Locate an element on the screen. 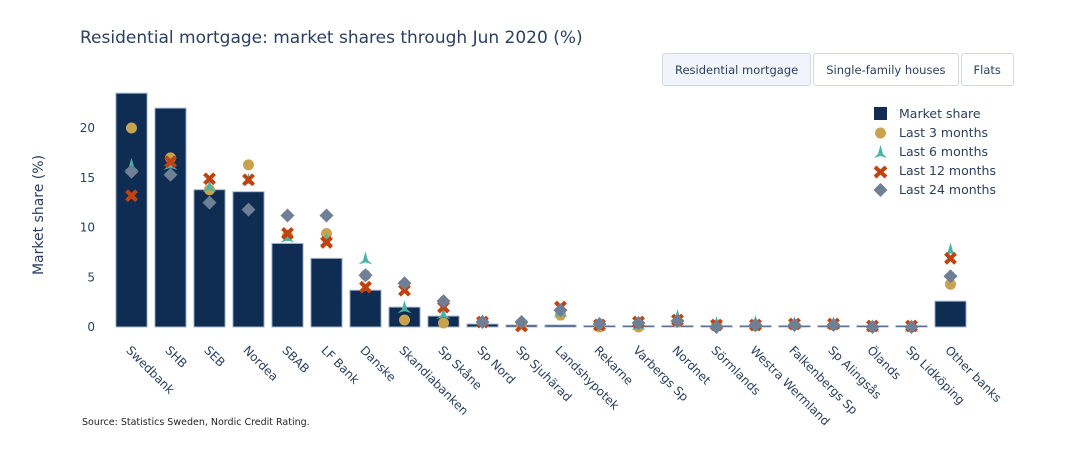 The width and height of the screenshot is (1079, 450). marker-triangle-danske is located at coordinates (365, 258).